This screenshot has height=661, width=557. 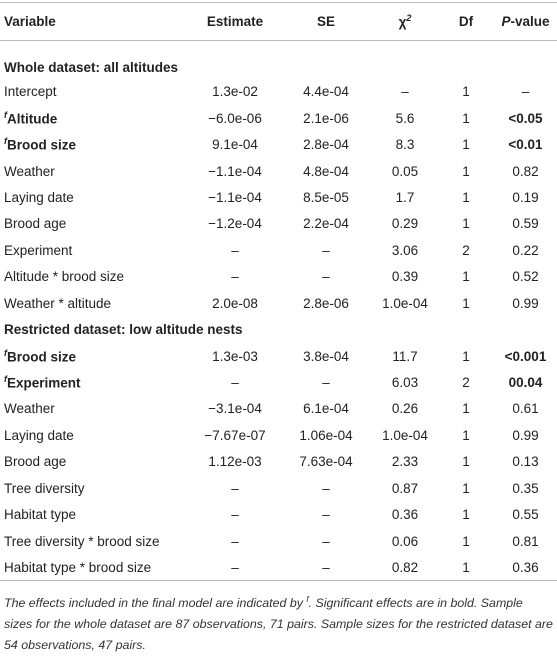 What do you see at coordinates (326, 21) in the screenshot?
I see `column-header: SE` at bounding box center [326, 21].